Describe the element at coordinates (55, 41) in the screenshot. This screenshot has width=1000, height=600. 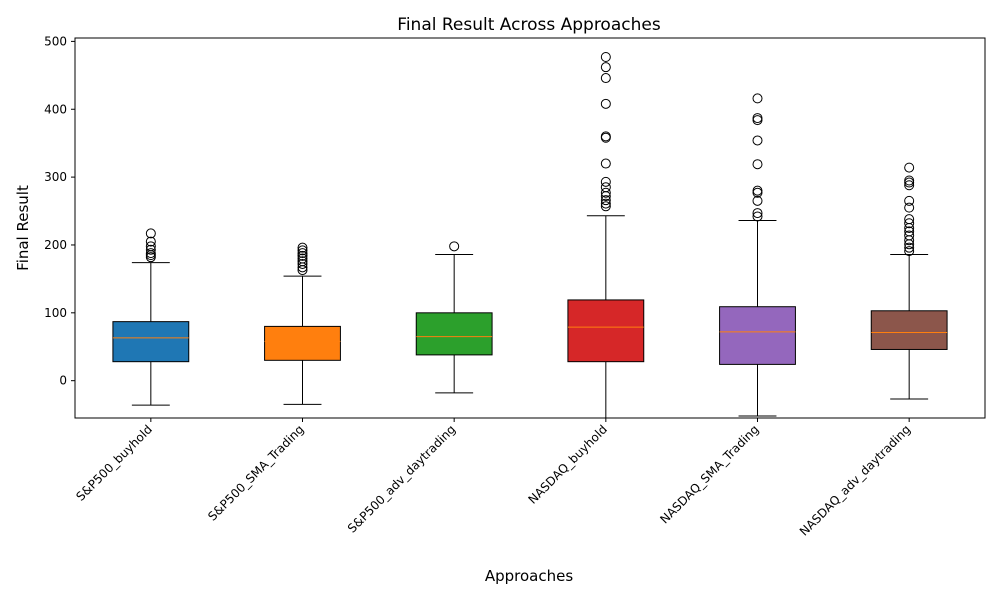
I see `y-tick-label: 500` at that location.